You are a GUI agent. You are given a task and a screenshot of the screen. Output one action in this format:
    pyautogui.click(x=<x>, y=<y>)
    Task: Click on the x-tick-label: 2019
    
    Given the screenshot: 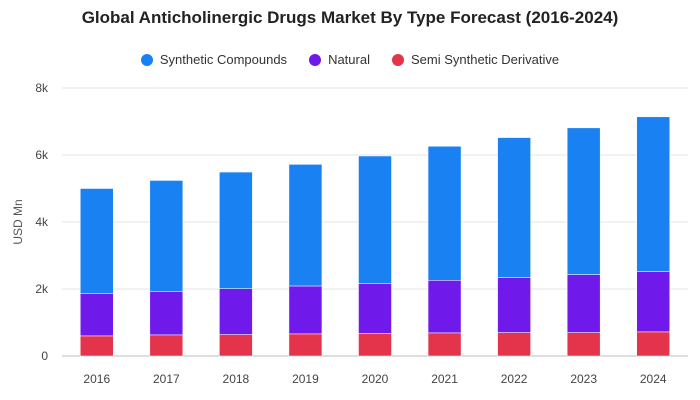 What is the action you would take?
    pyautogui.click(x=305, y=379)
    